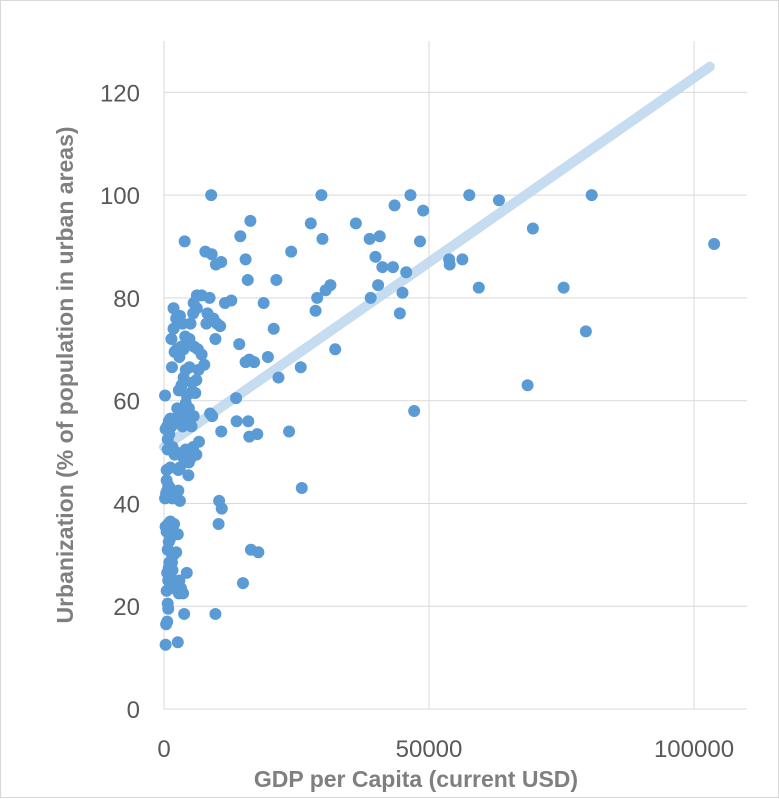 Image resolution: width=779 pixels, height=799 pixels. I want to click on y-tick-label: 0, so click(133, 710).